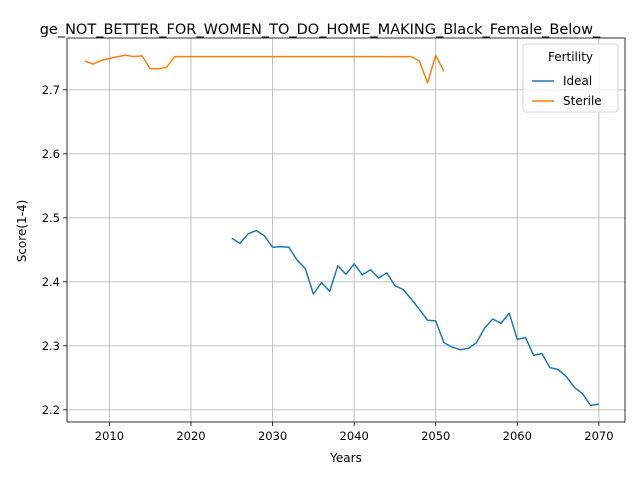  I want to click on series-line-sterile, so click(264, 69).